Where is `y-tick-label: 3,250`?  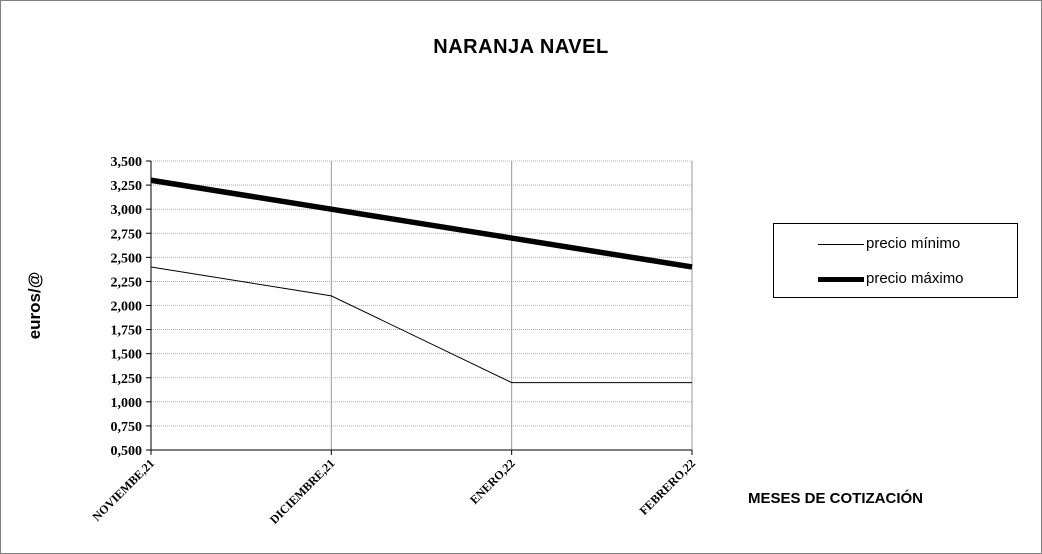 y-tick-label: 3,250 is located at coordinates (127, 186).